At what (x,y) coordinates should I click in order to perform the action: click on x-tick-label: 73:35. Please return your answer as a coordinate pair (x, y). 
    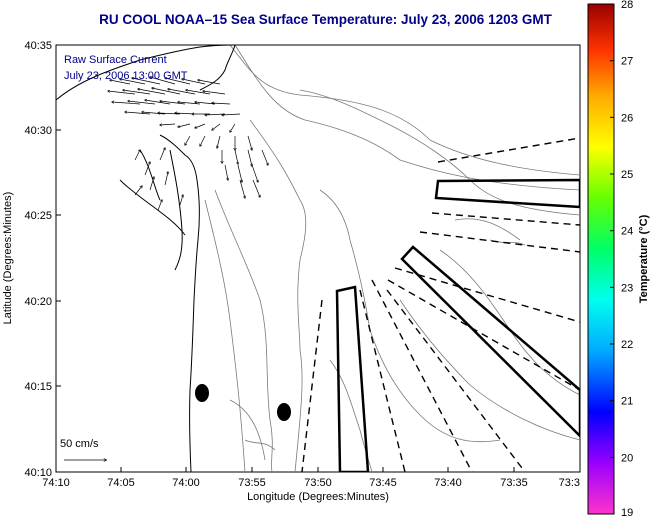
    Looking at the image, I should click on (514, 483).